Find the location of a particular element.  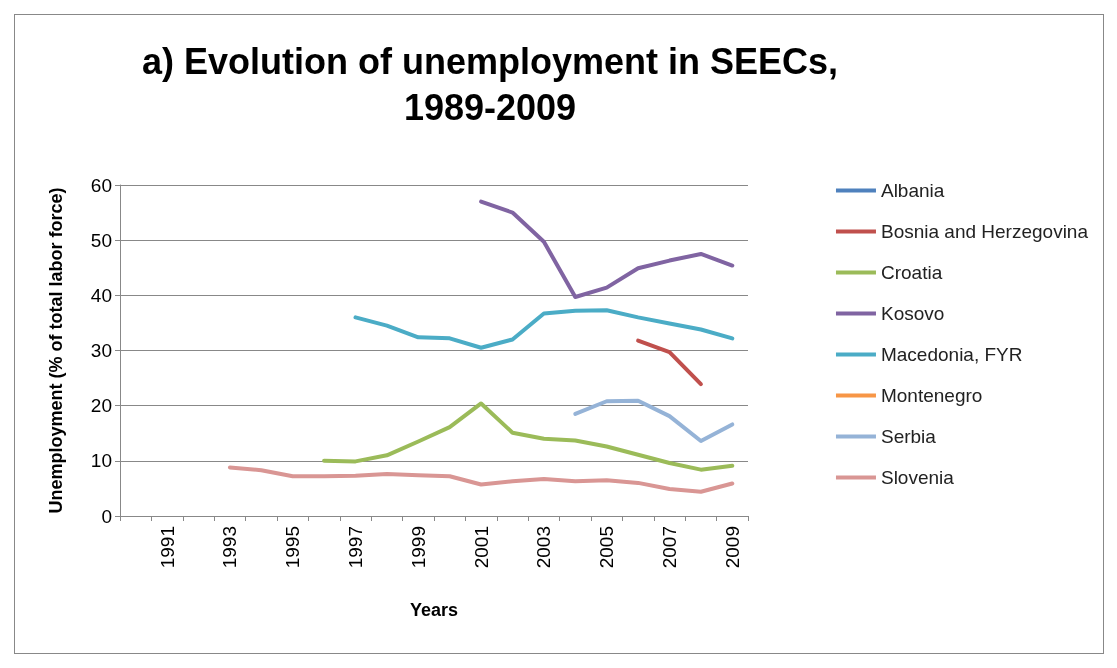

y-tick-label: 30 is located at coordinates (101, 350).